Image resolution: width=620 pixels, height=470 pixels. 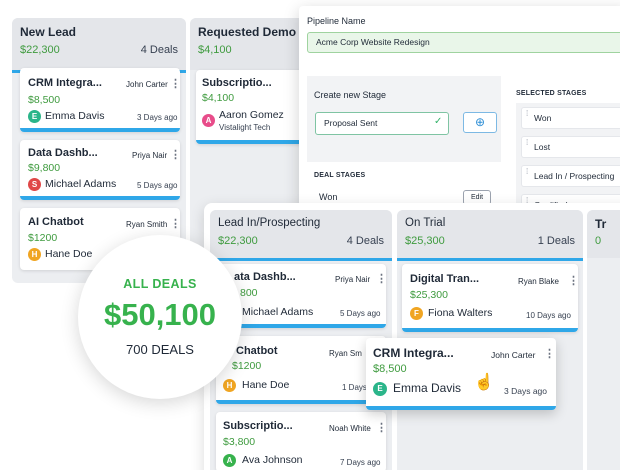 I want to click on selected-stage-row: ⁞ Lead In / Prospecting, so click(x=571, y=176).